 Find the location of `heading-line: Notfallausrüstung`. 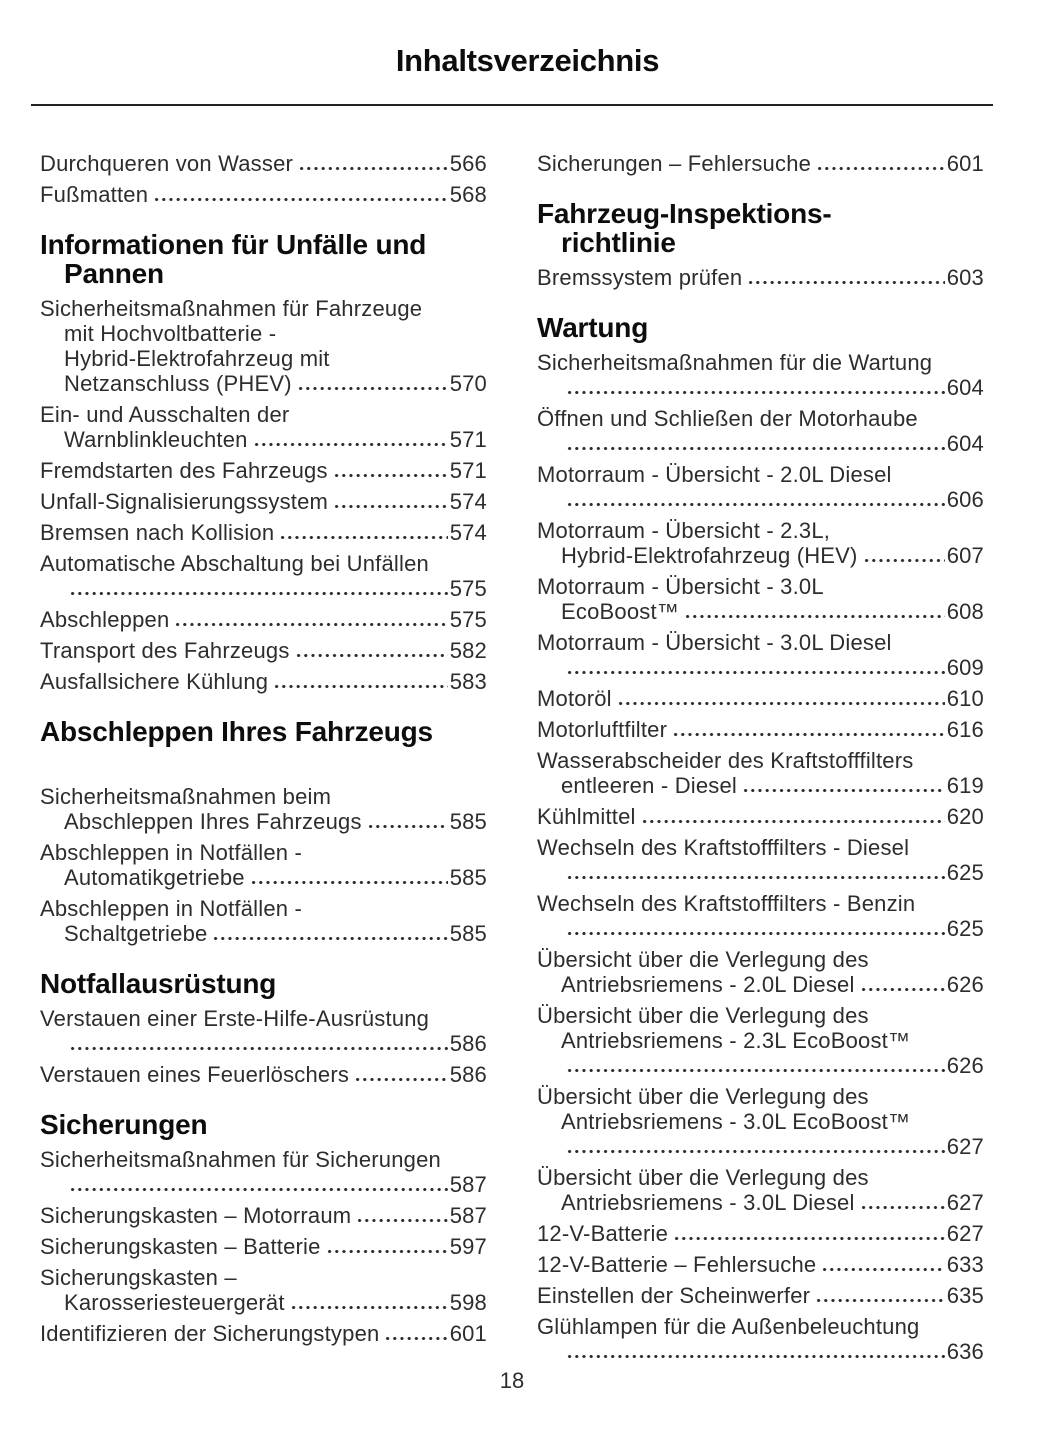

heading-line: Notfallausrüstung is located at coordinates (158, 983).